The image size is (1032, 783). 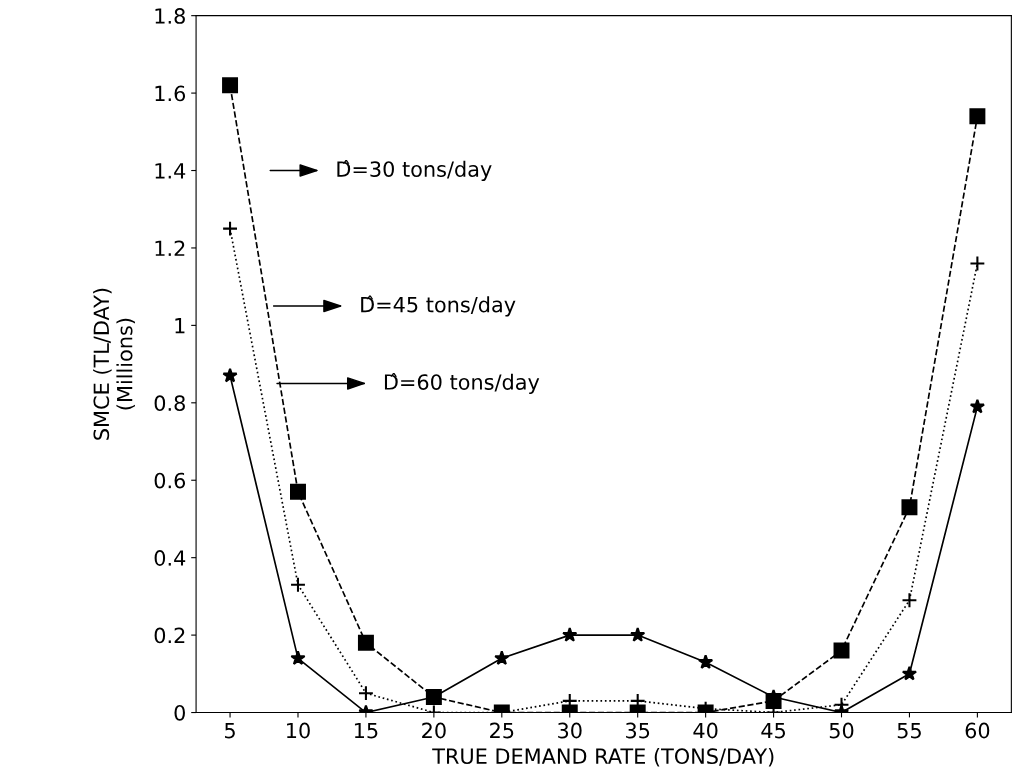 I want to click on y-tick-label: 1.8, so click(x=170, y=16).